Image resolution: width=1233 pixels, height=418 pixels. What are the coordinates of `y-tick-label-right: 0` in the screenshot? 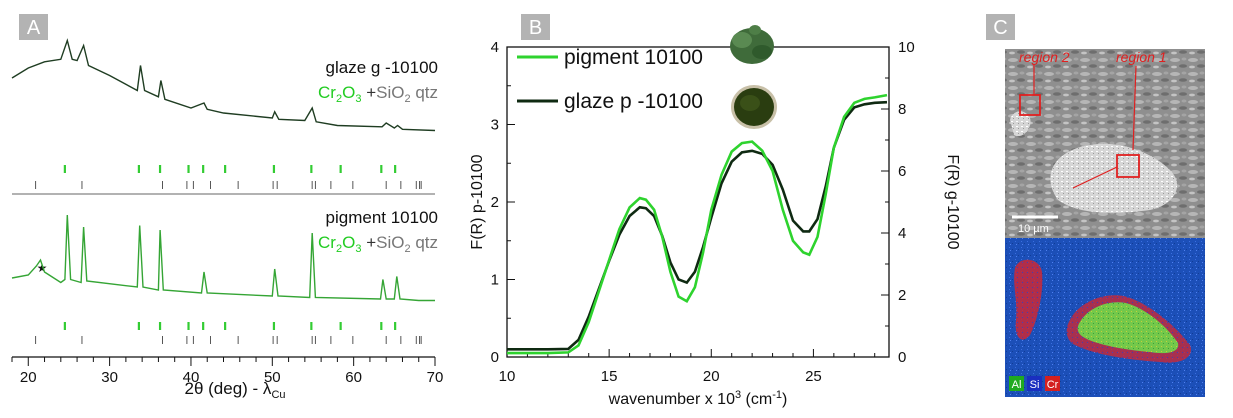 It's located at (902, 357).